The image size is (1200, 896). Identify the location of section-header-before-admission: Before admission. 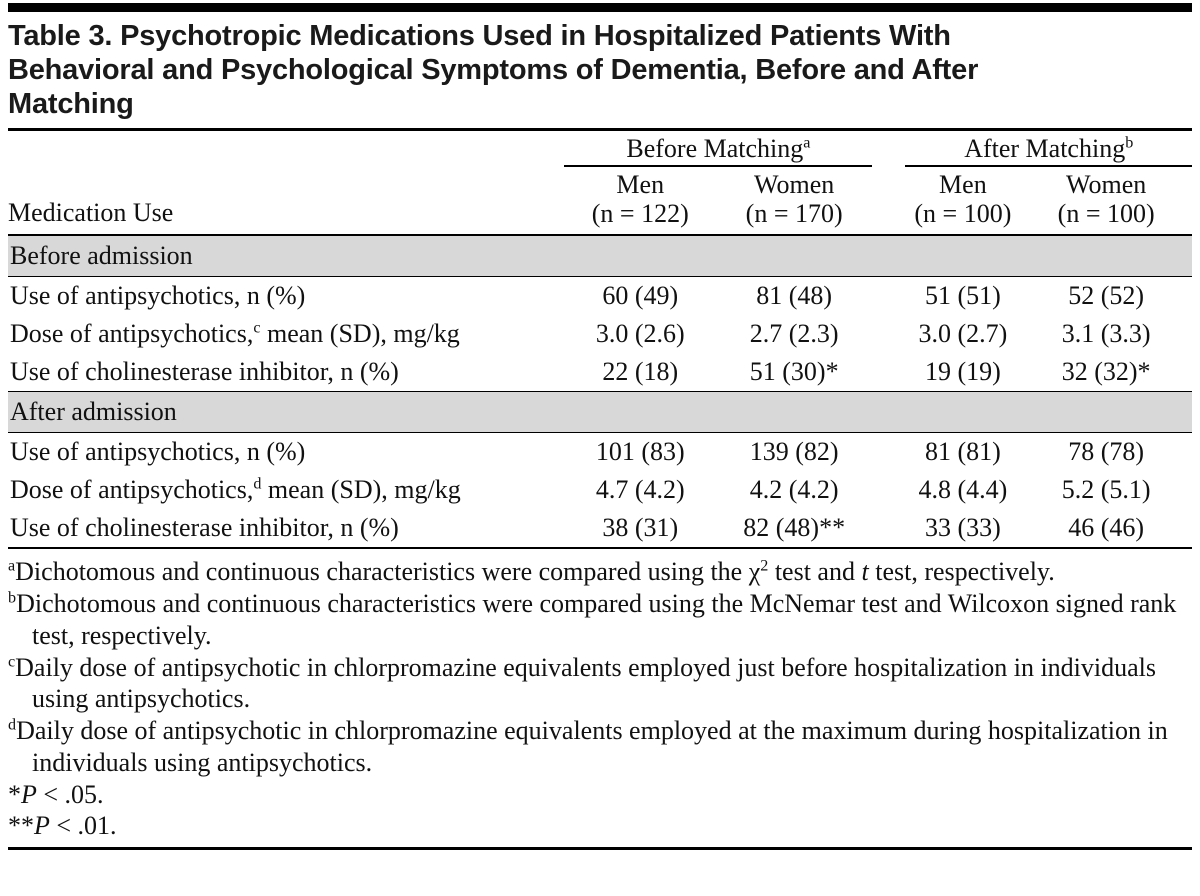
(600, 256).